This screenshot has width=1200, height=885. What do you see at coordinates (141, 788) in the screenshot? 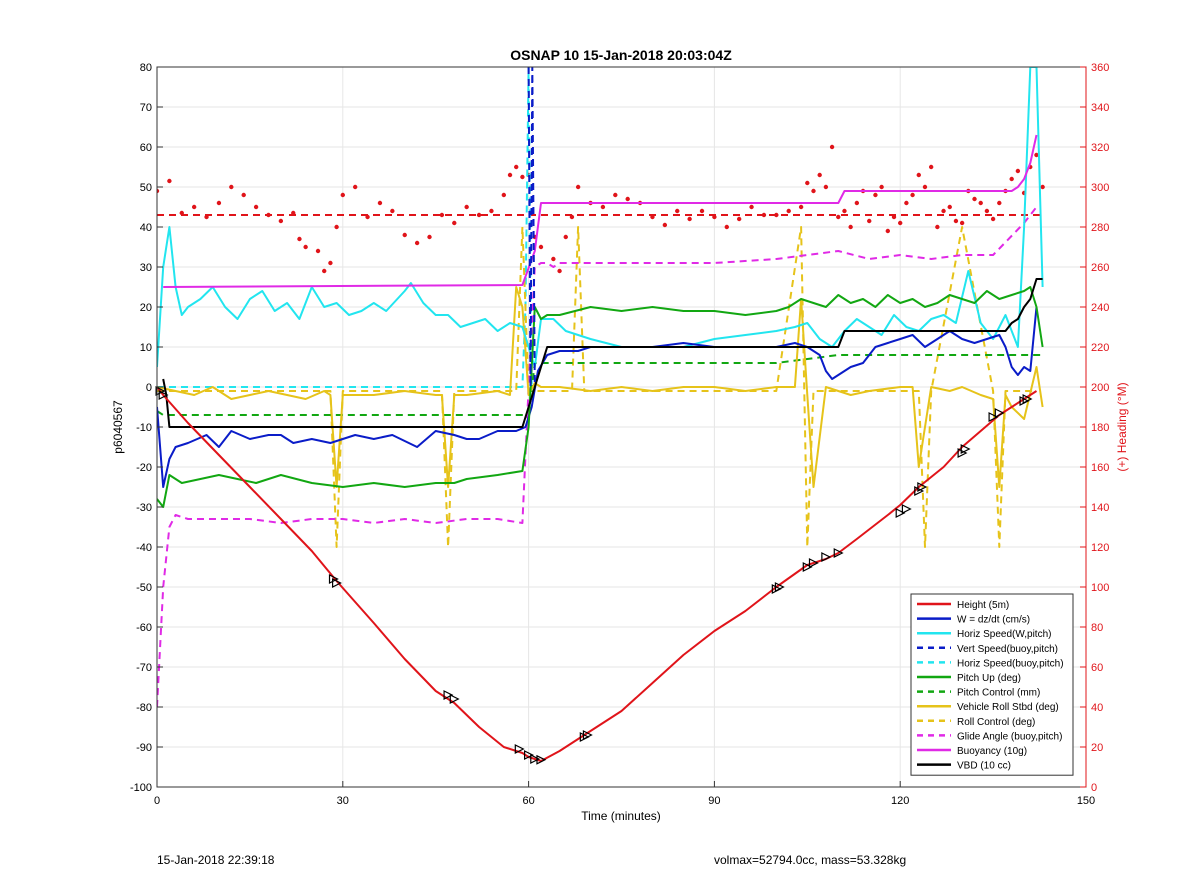
I see `y-tick-label: -100` at bounding box center [141, 788].